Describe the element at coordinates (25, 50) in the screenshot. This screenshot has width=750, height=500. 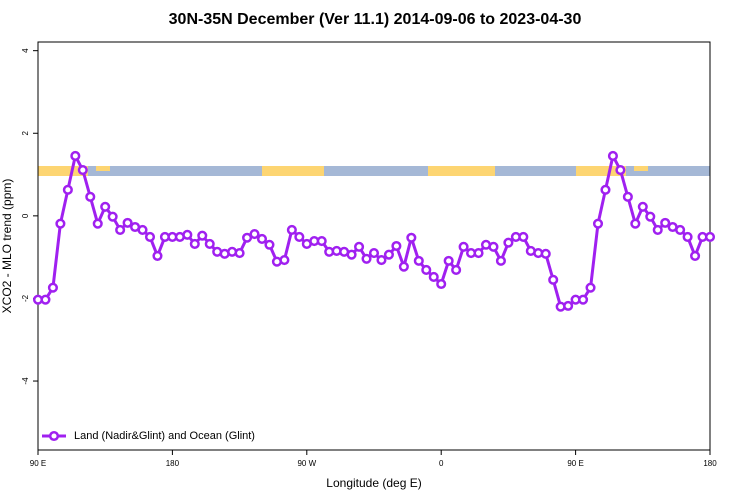
I see `y-tick-label: 4` at that location.